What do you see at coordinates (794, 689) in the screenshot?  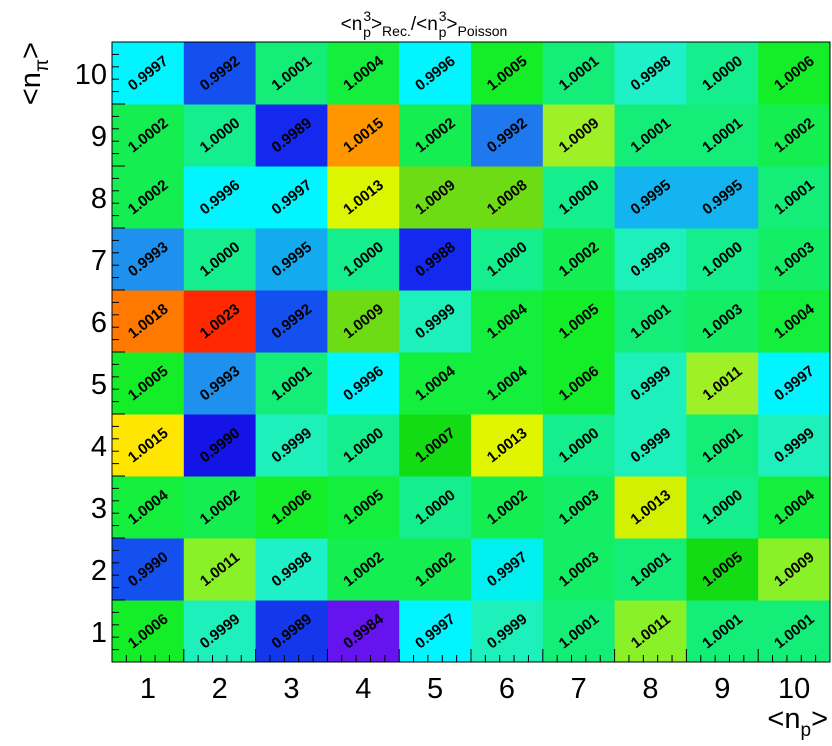 I see `x-tick-label: 10` at bounding box center [794, 689].